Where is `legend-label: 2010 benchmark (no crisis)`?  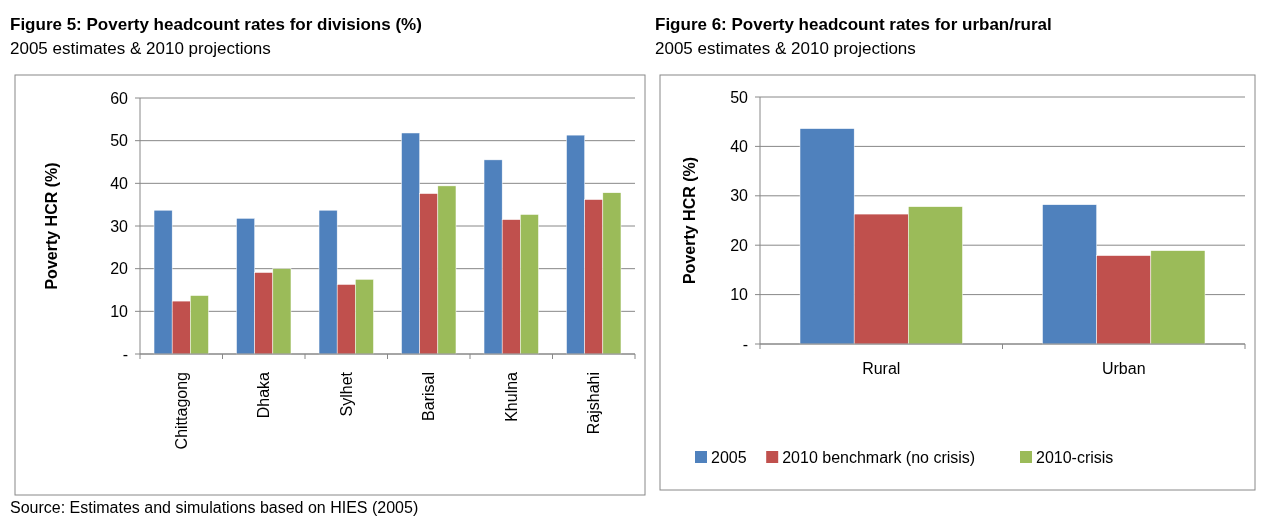 legend-label: 2010 benchmark (no crisis) is located at coordinates (879, 457).